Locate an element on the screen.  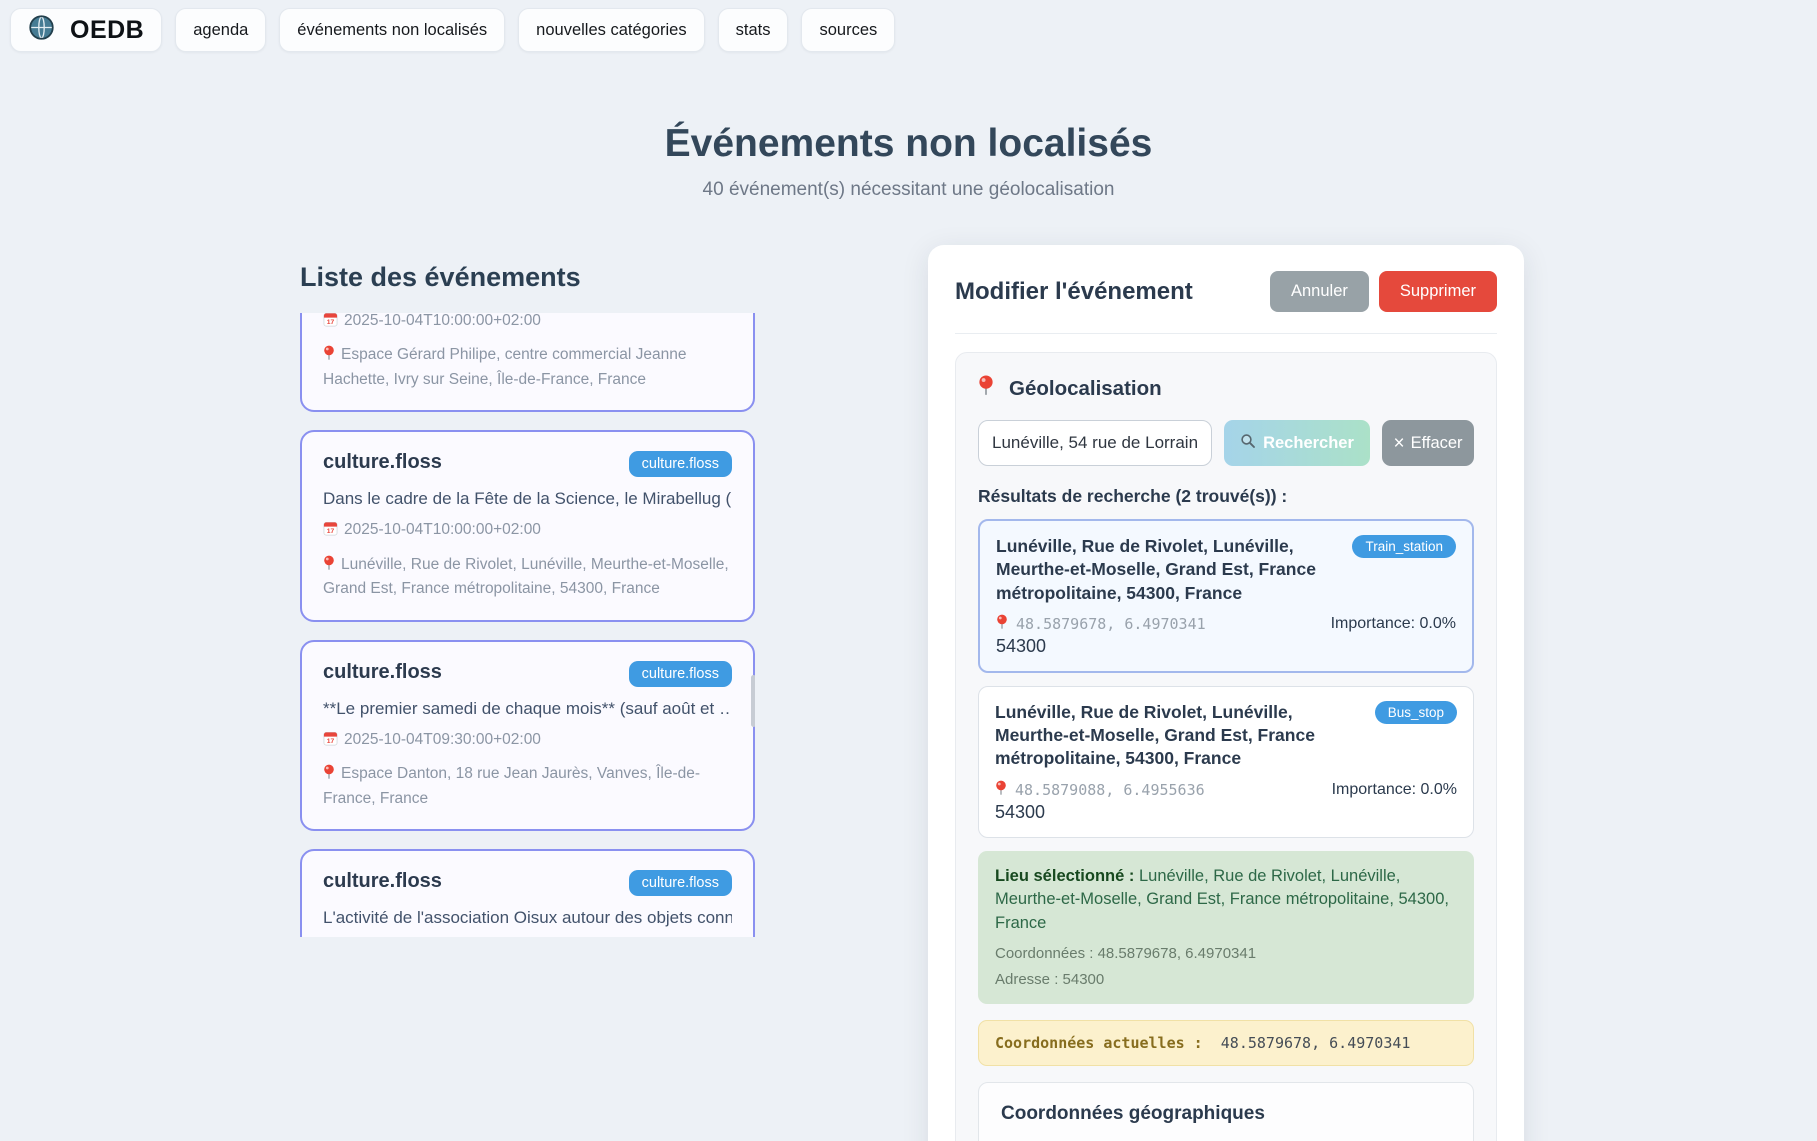
brand-link: OEDB is located at coordinates (86, 30).